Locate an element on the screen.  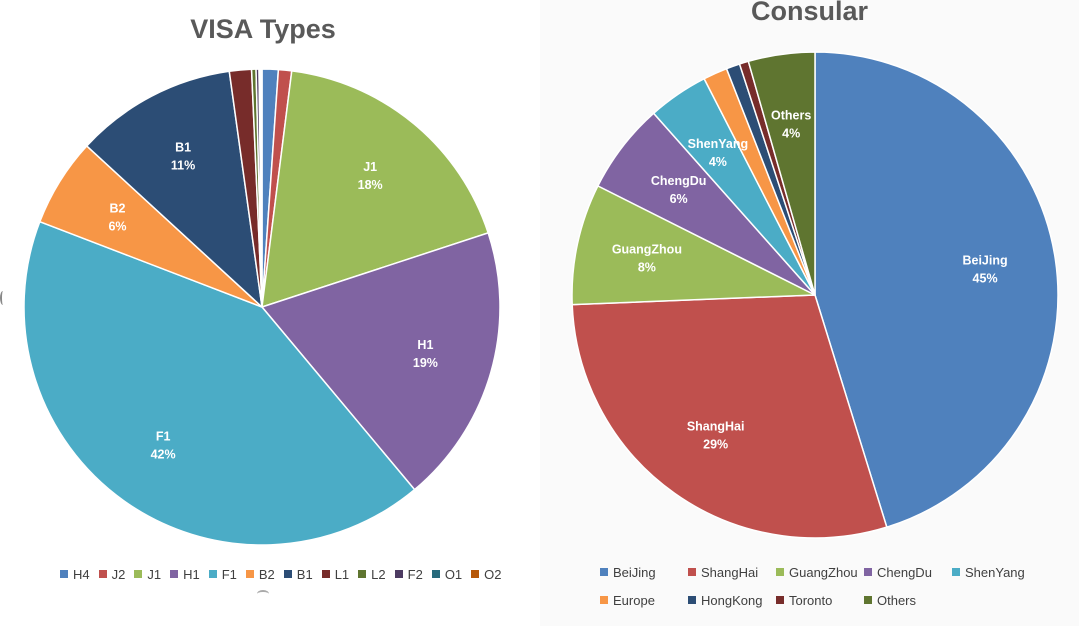
legend-swatch-chengdu is located at coordinates (868, 572).